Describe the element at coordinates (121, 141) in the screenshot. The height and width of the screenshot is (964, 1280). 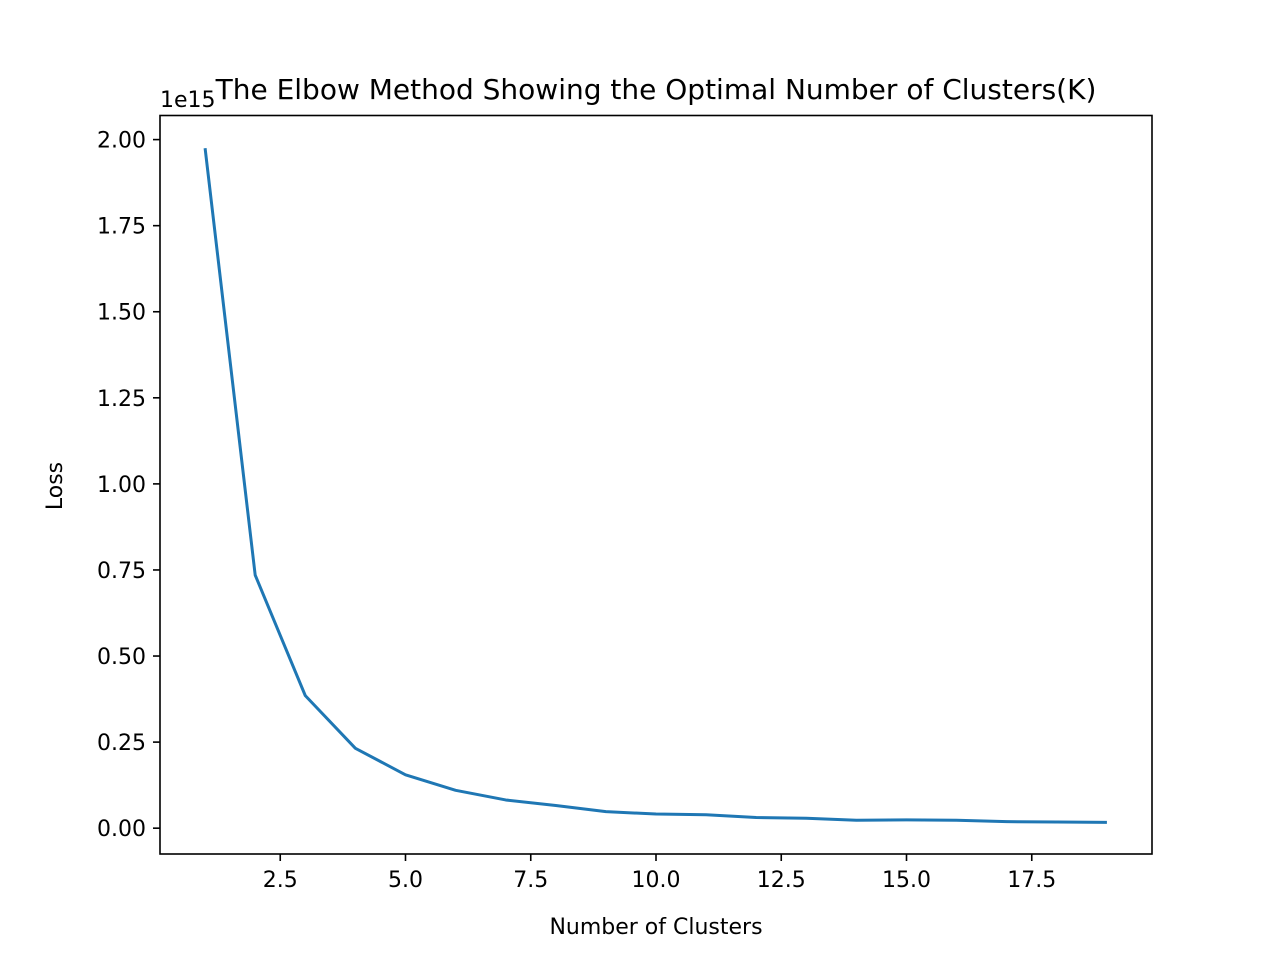
I see `y-tick-label: 2.00` at that location.